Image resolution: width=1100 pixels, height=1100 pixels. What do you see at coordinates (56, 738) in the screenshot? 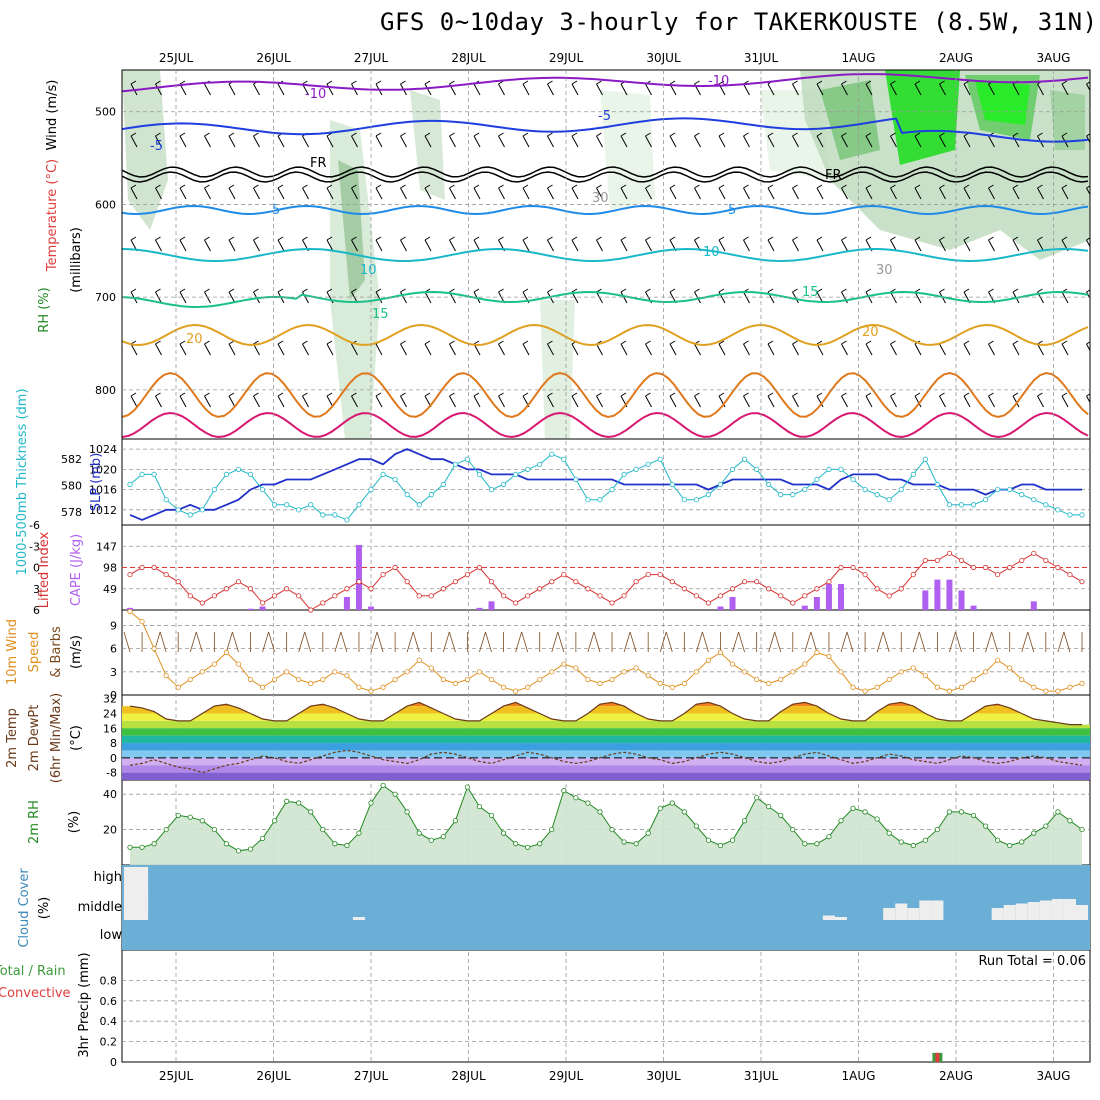
I see `minmax-axis-label: (6hr Min/Max)` at bounding box center [56, 738].